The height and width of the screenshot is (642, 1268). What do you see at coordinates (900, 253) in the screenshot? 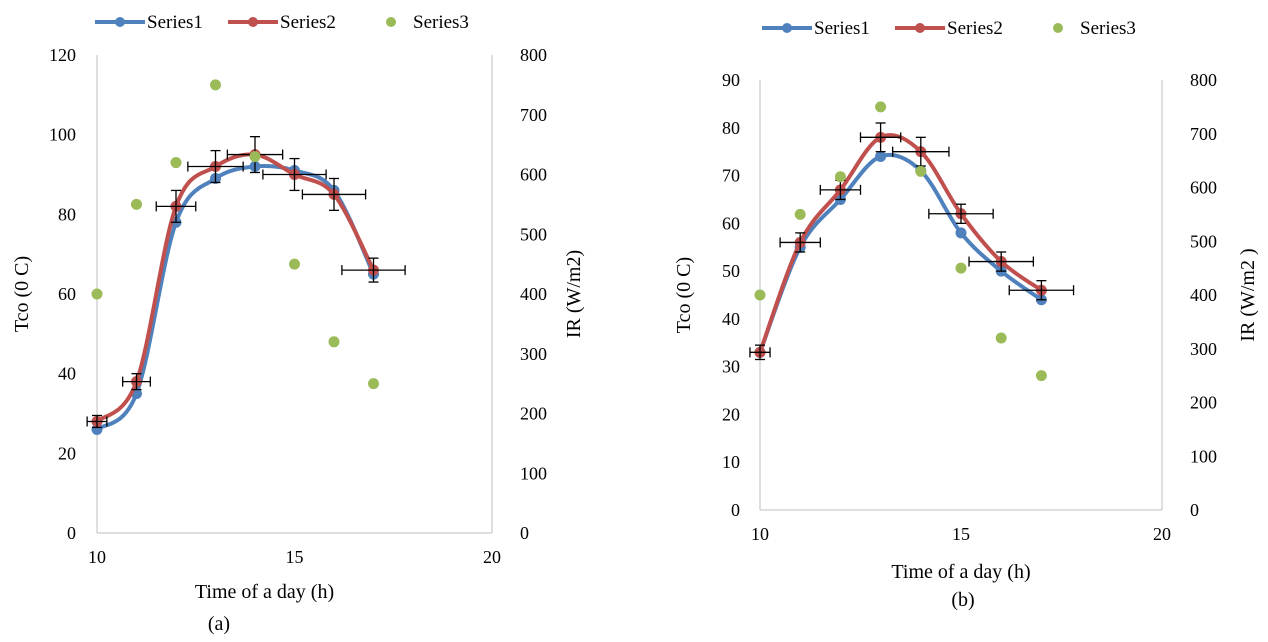
I see `series-line` at bounding box center [900, 253].